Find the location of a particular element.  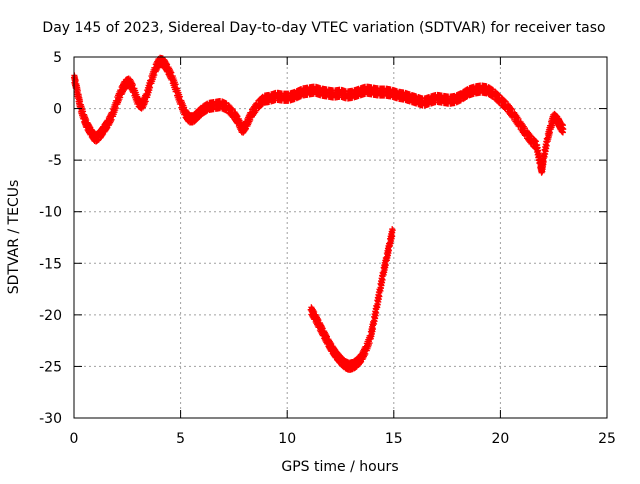

x-tick-label: 10 is located at coordinates (287, 439).